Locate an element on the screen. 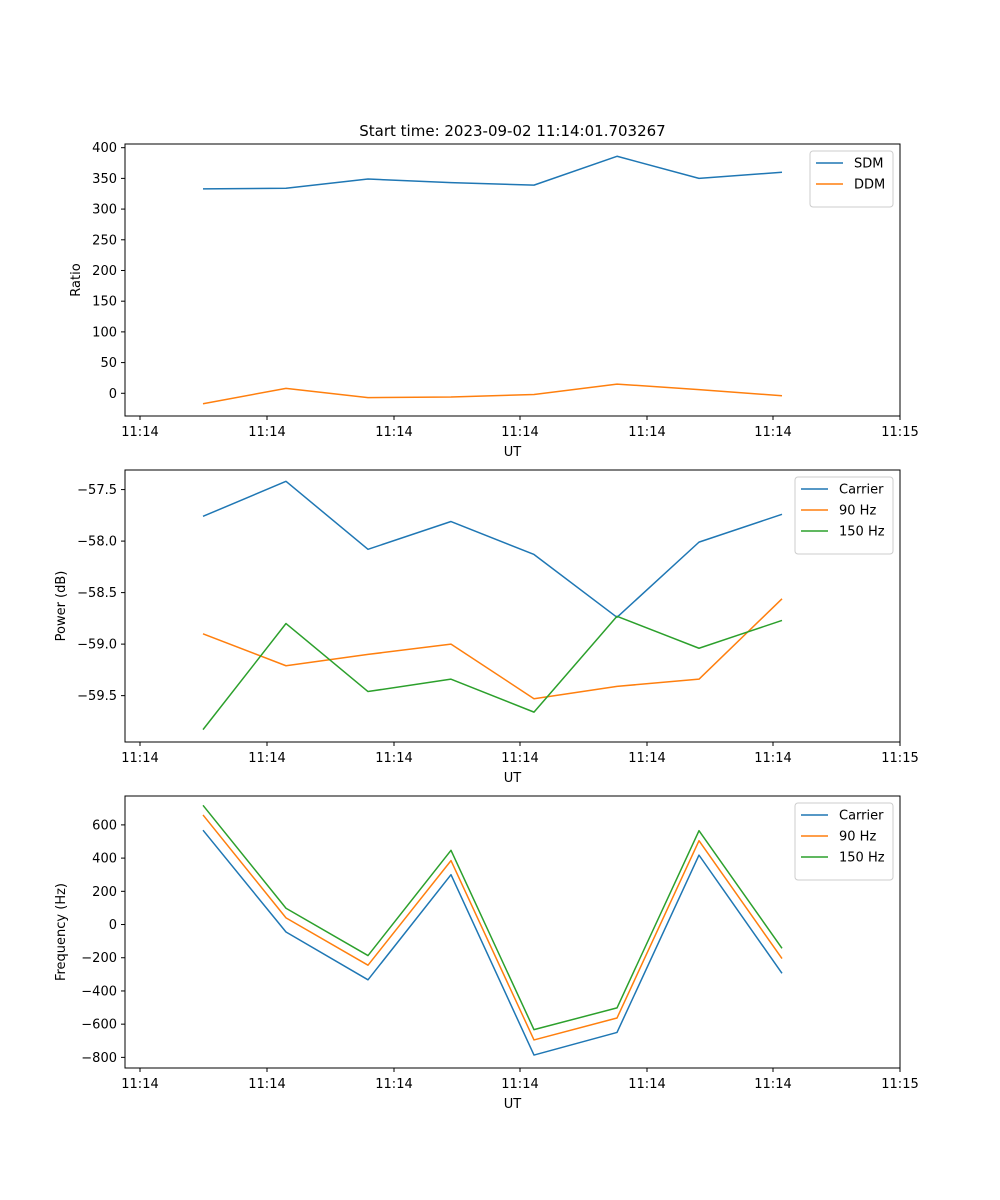  legend: SDM DDM is located at coordinates (851, 179).